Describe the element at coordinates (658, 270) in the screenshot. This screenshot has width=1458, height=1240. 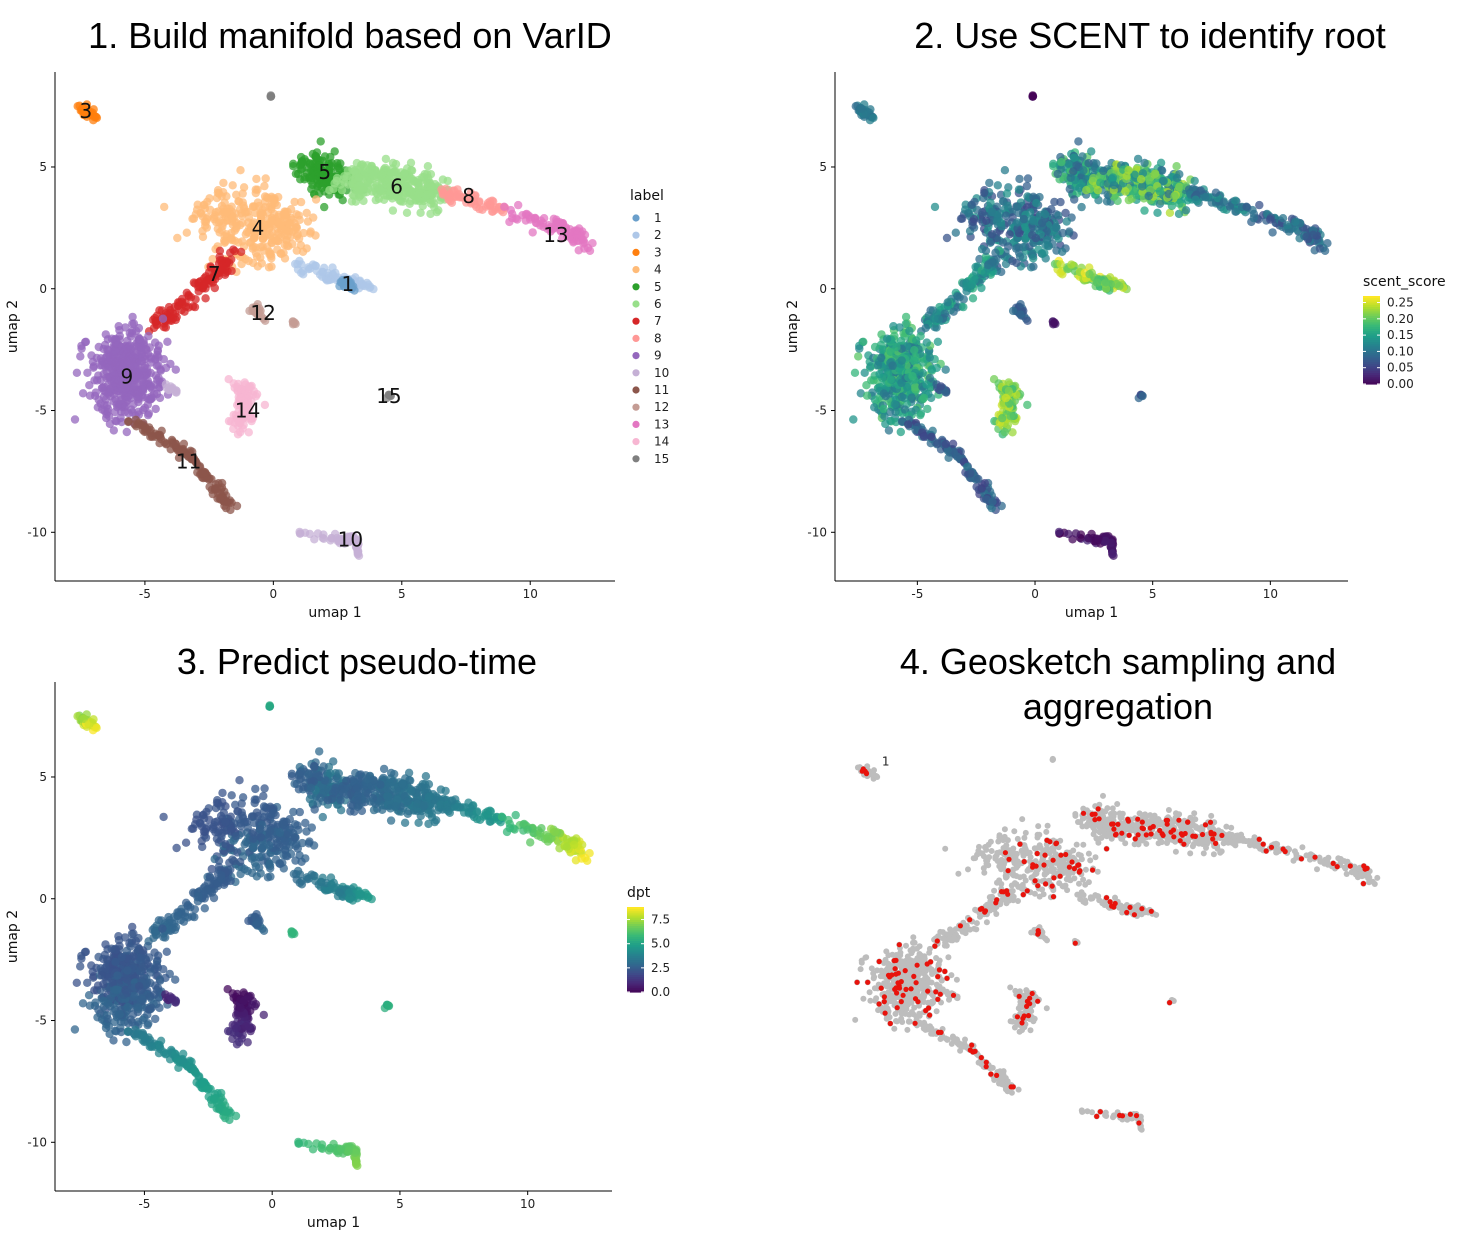
I see `legend-label: 4` at that location.